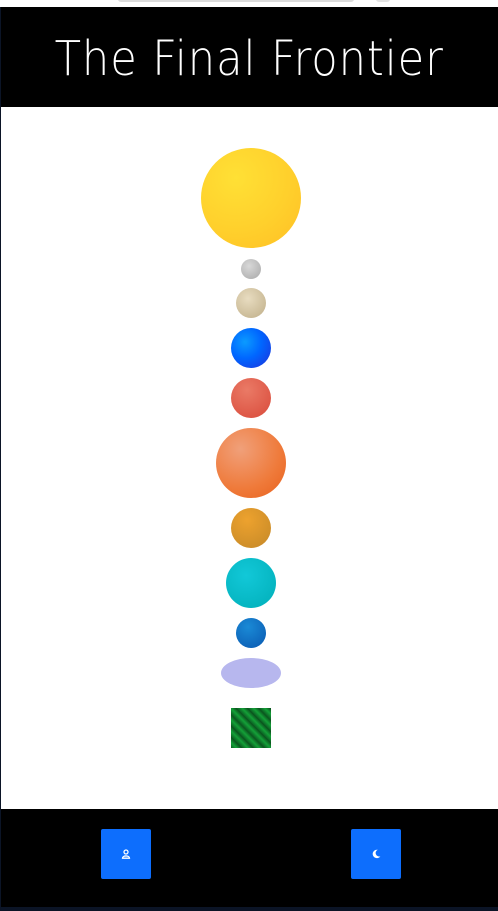  What do you see at coordinates (249, 3) in the screenshot?
I see `browser-top-strip` at bounding box center [249, 3].